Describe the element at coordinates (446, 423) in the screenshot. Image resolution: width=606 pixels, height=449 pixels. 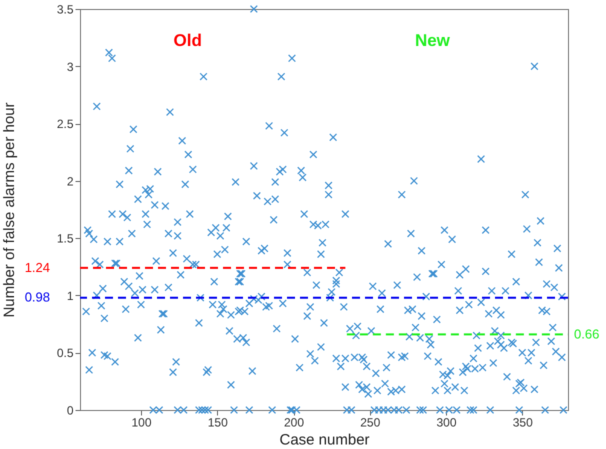
I see `x-tick-label: 300` at that location.